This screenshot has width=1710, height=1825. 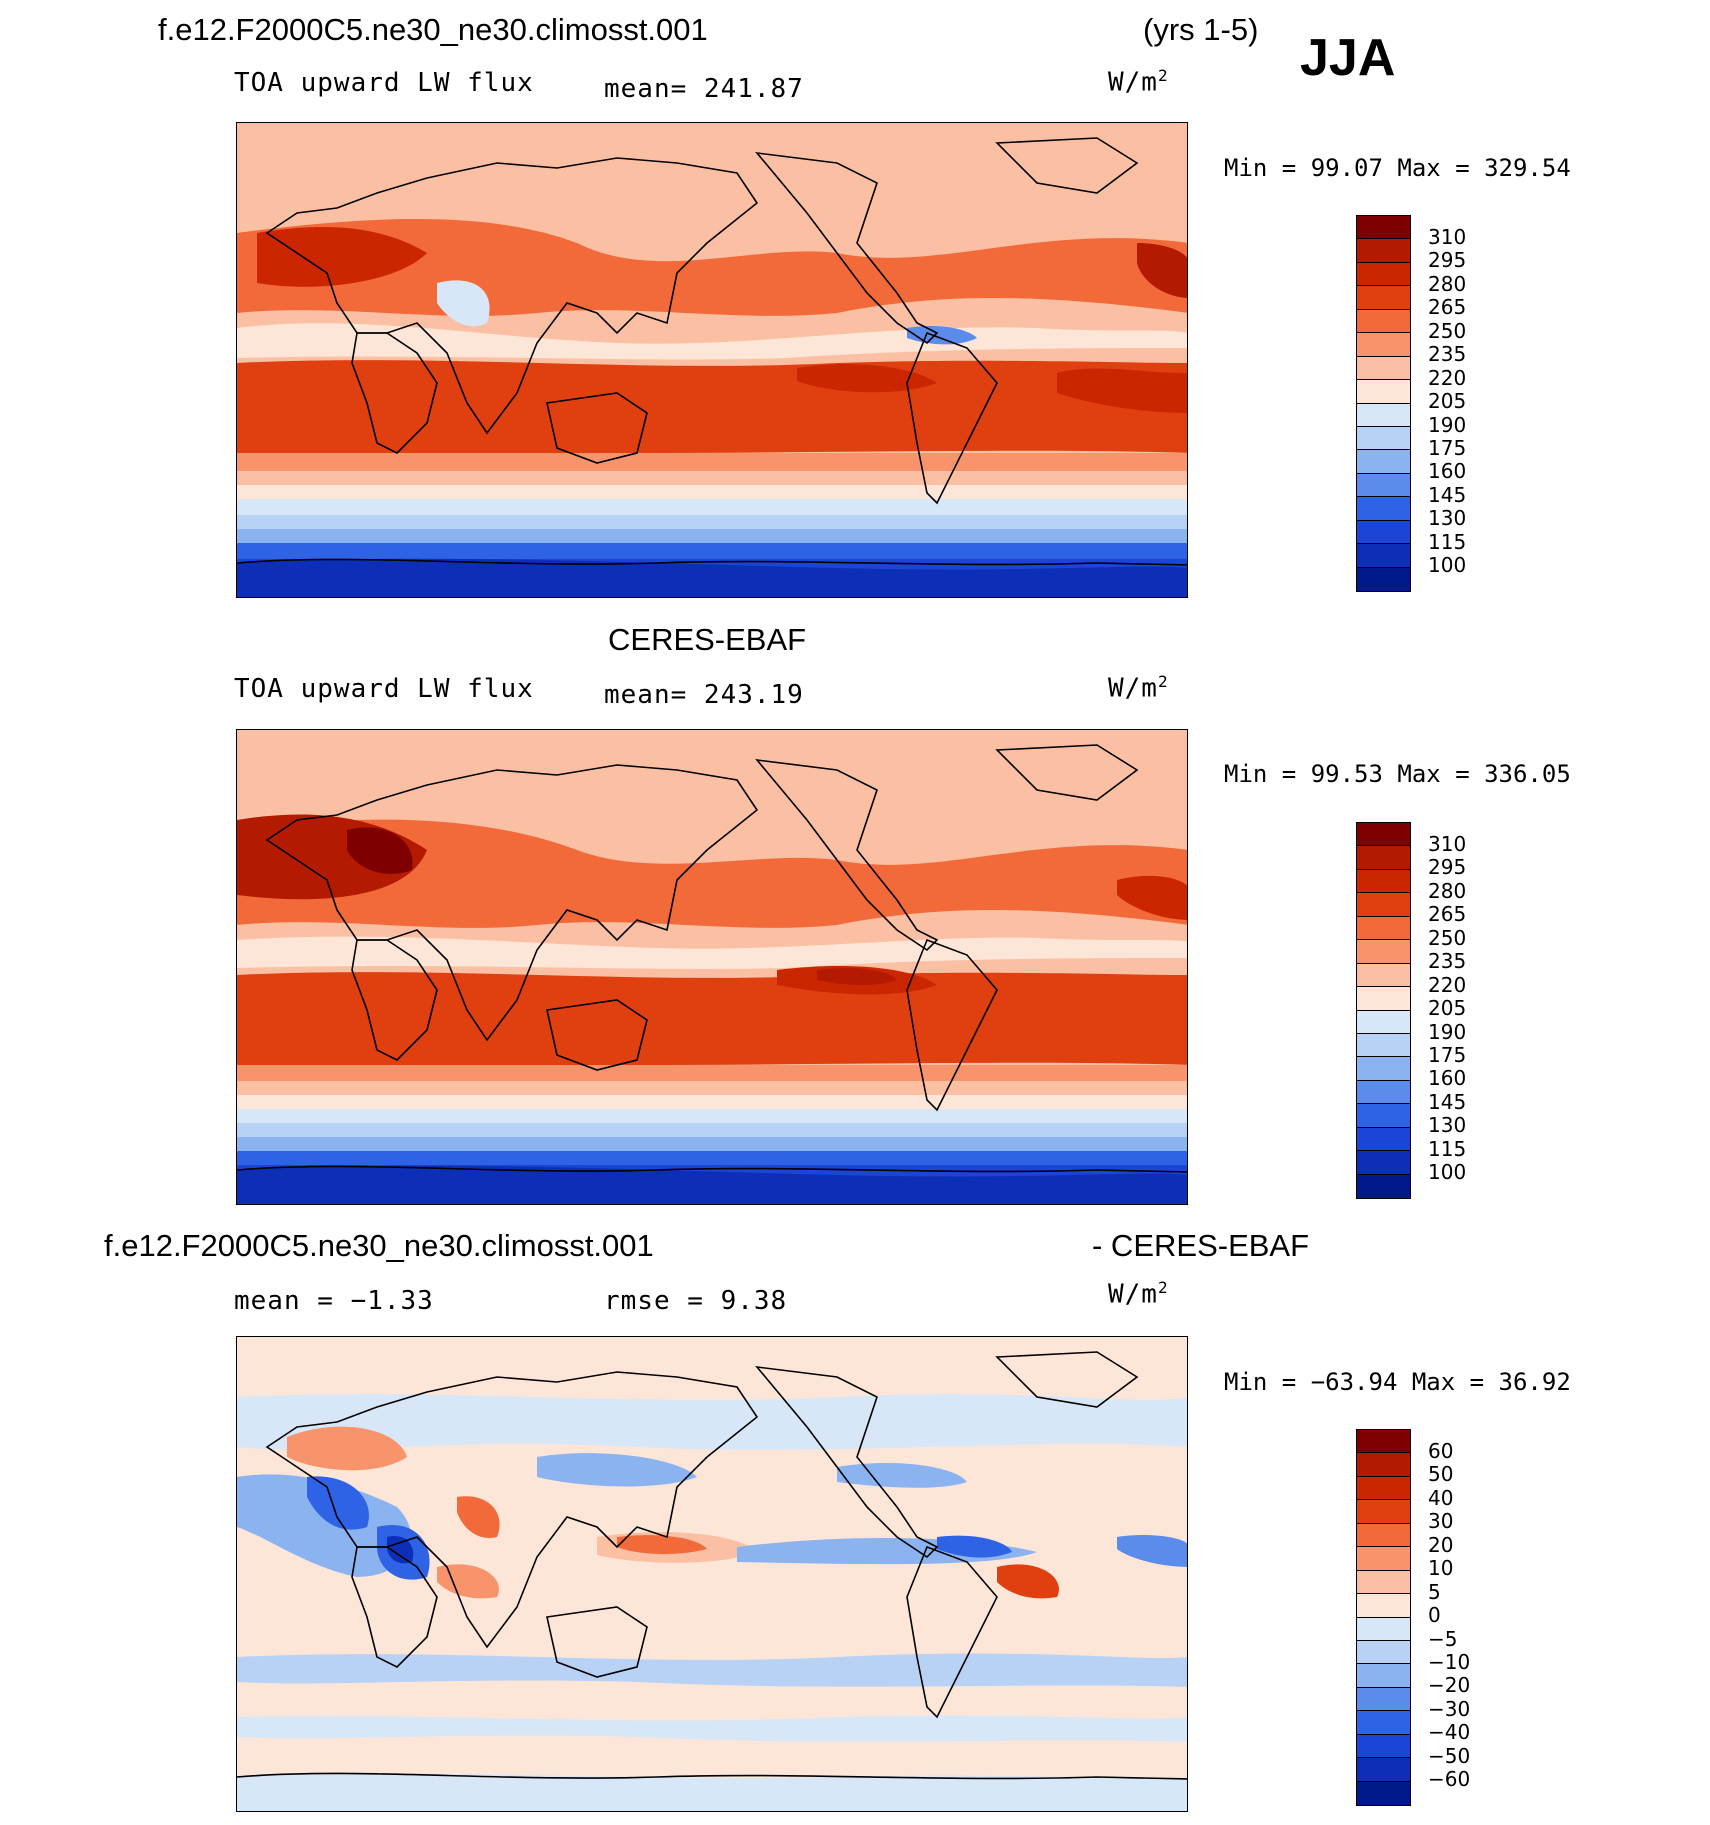 What do you see at coordinates (1449, 1732) in the screenshot?
I see `tick-label: −40` at bounding box center [1449, 1732].